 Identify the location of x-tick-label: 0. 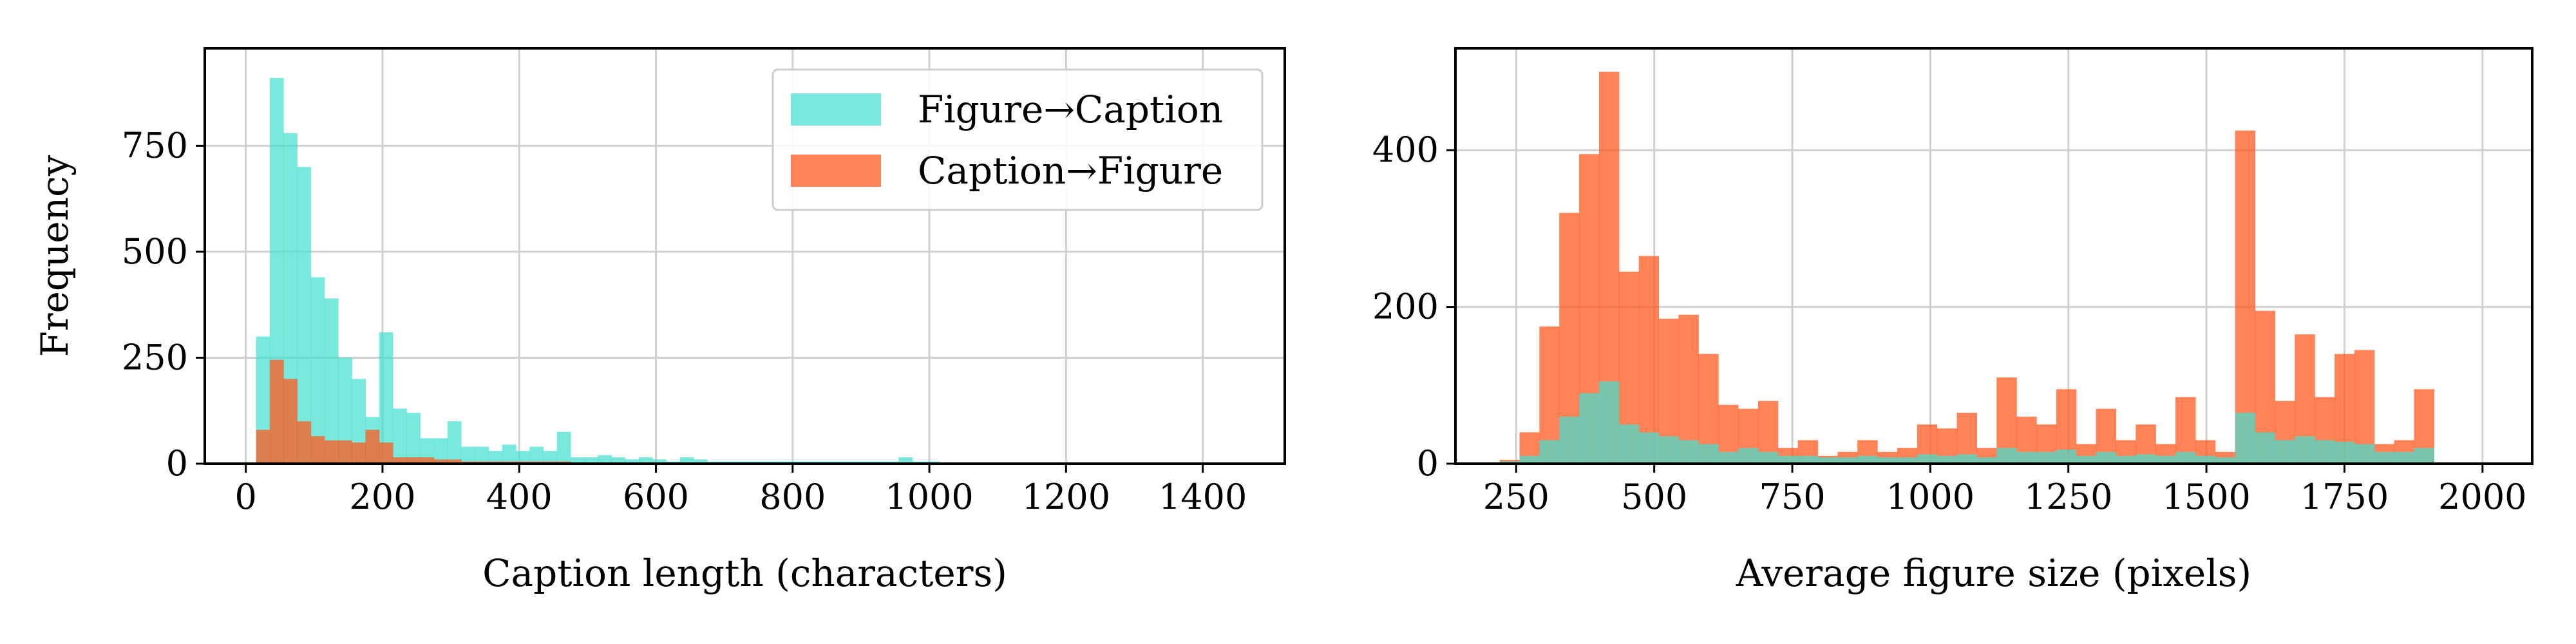
(246, 497).